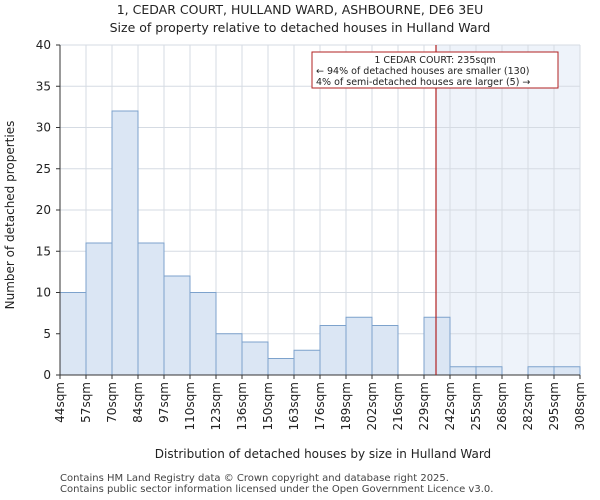  What do you see at coordinates (580, 406) in the screenshot?
I see `x-tick-label: 308sqm` at bounding box center [580, 406].